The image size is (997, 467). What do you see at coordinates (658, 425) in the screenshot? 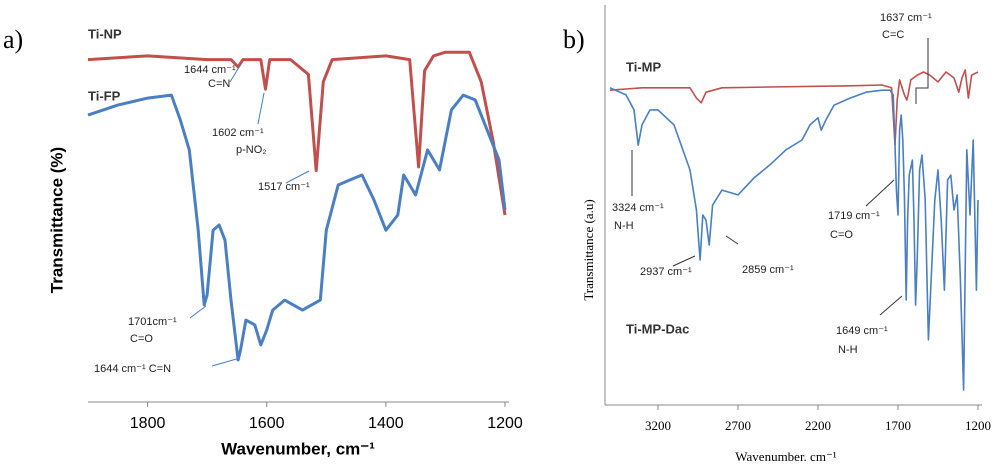
I see `x-tick-label: 3200` at bounding box center [658, 425].